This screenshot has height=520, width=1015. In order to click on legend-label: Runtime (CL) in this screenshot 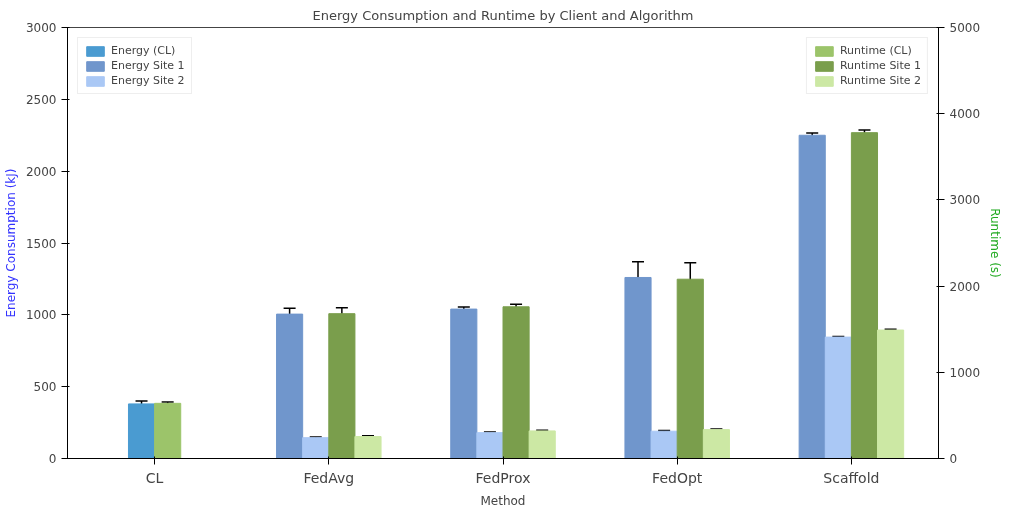, I will do `click(875, 50)`.